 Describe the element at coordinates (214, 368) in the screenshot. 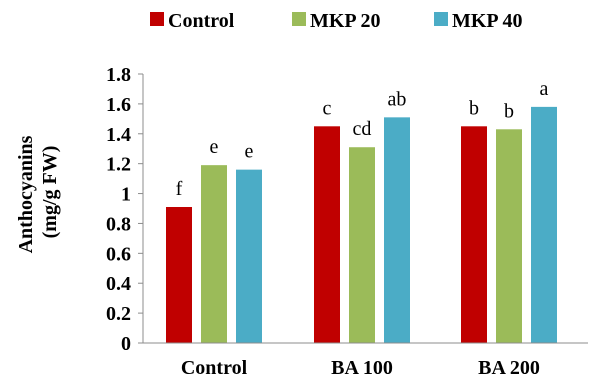

I see `x-category-label-0: Control` at that location.